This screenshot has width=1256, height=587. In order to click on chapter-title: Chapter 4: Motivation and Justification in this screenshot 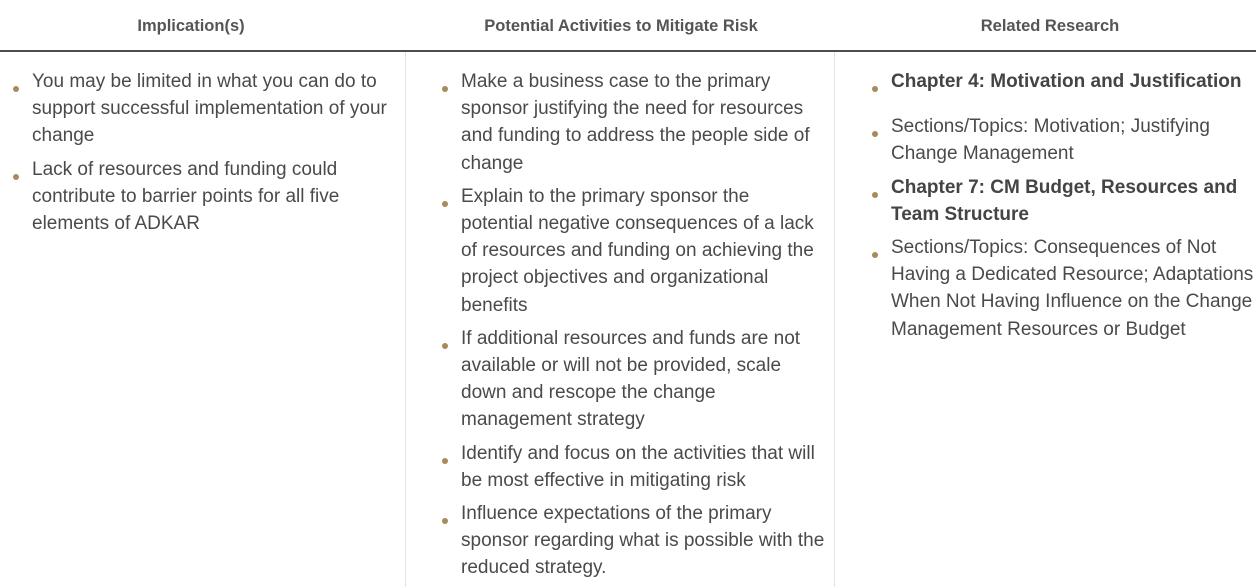, I will do `click(1066, 81)`.